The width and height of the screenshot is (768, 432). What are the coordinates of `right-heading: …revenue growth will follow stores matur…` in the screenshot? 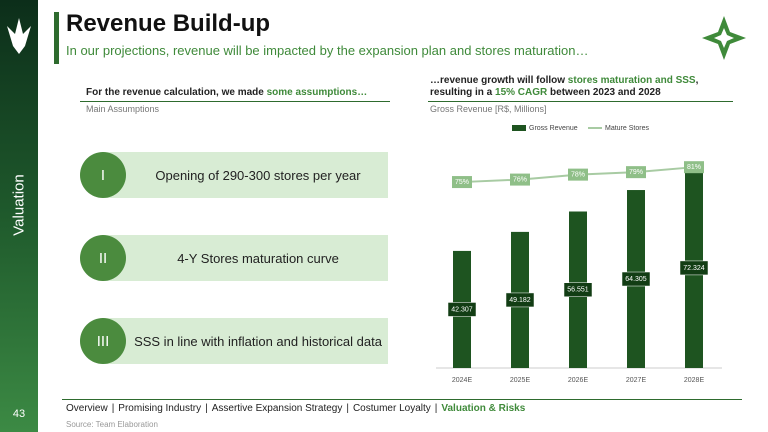 It's located at (580, 87).